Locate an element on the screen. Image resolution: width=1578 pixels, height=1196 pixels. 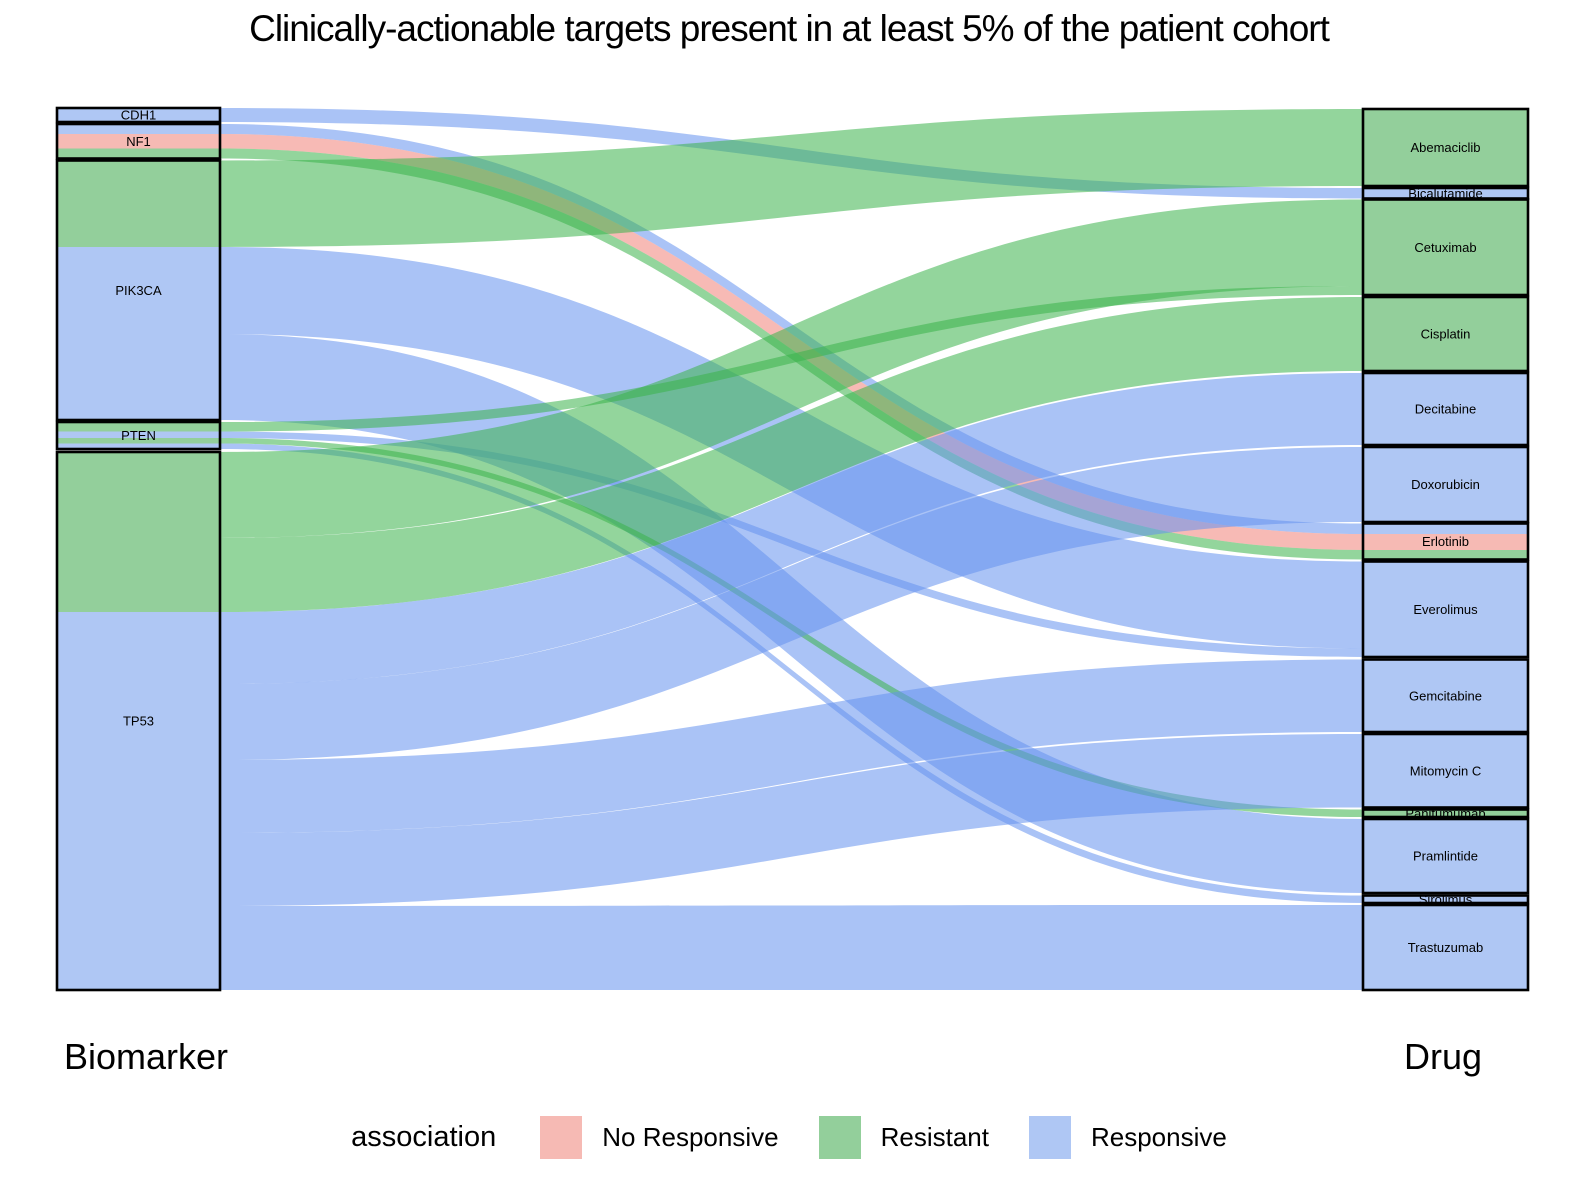
responsive-label: Responsive is located at coordinates (1158, 1137).